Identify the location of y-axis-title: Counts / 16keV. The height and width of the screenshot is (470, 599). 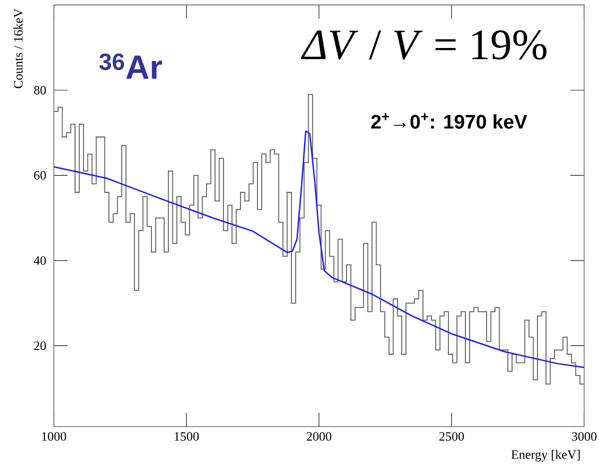
(18, 48).